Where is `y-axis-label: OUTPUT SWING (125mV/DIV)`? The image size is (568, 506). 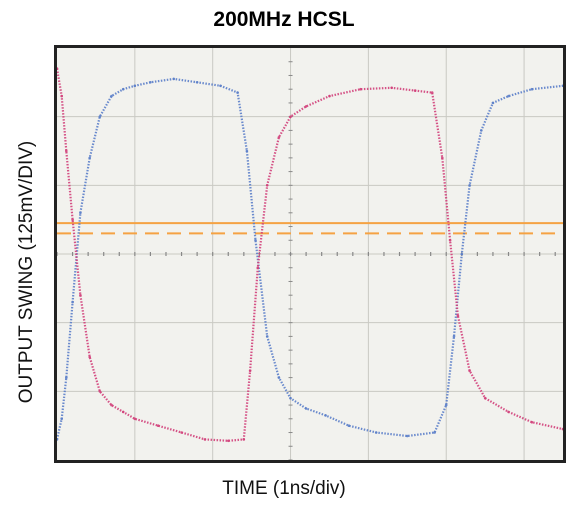 y-axis-label: OUTPUT SWING (125mV/DIV) is located at coordinates (26, 272).